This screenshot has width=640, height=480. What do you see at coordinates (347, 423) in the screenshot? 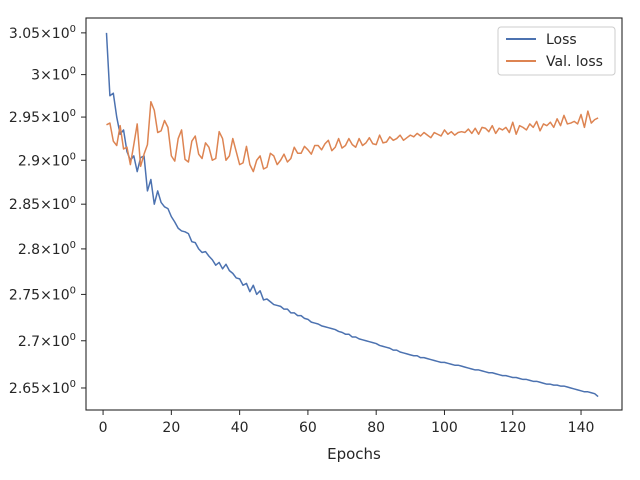
I see `x-axis: 0 20 40 60 80 100 120 140` at bounding box center [347, 423].